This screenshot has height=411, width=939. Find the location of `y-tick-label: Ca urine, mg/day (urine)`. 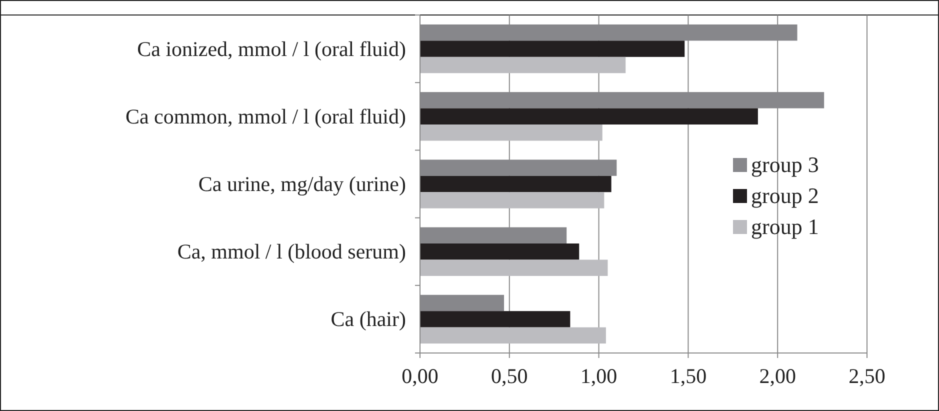

y-tick-label: Ca urine, mg/day (urine) is located at coordinates (302, 184).